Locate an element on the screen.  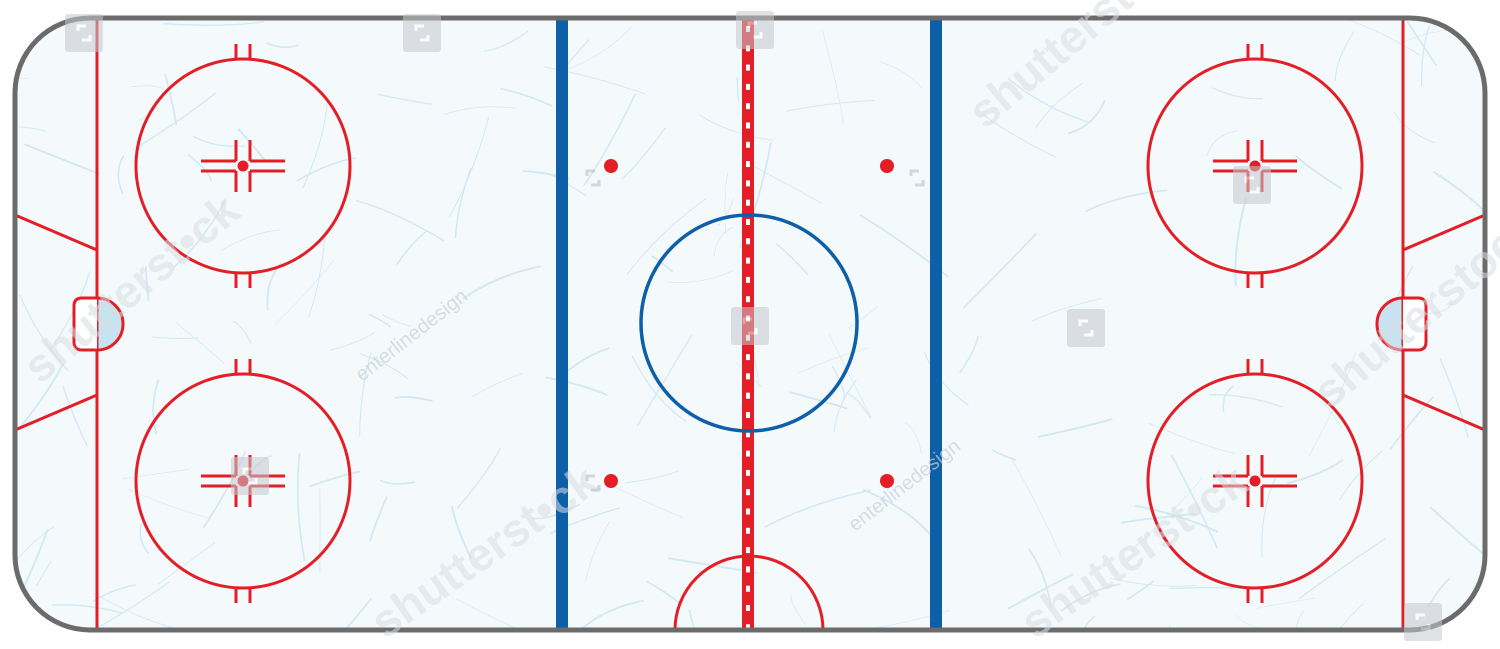
trapezoid-right is located at coordinates (1443, 322).